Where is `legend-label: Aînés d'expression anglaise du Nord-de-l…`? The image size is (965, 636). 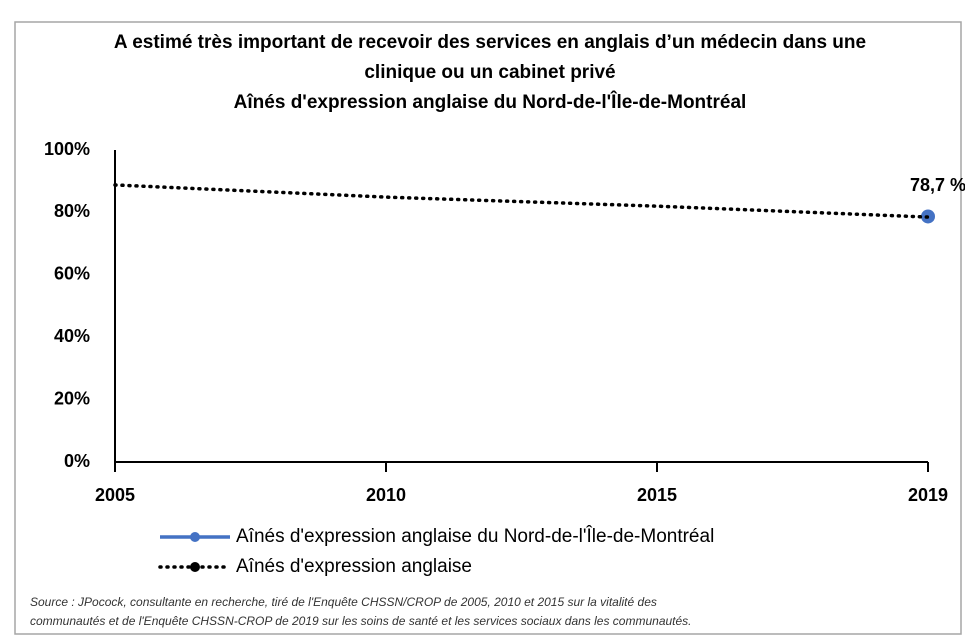
legend-label: Aînés d'expression anglaise du Nord-de-l… is located at coordinates (475, 536).